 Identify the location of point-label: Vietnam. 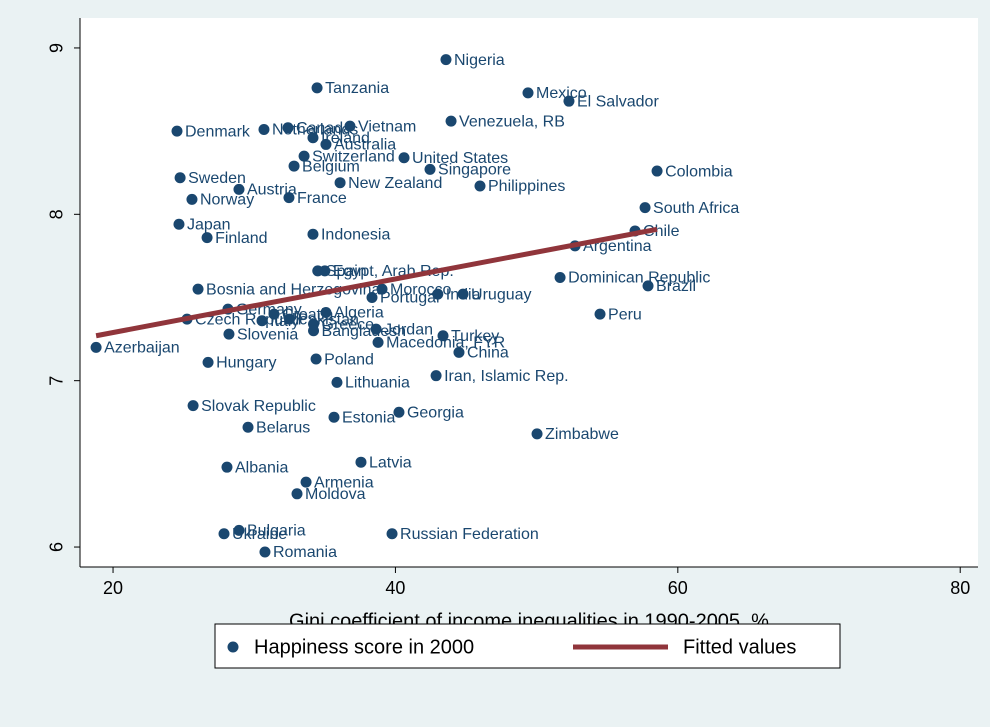
(387, 126).